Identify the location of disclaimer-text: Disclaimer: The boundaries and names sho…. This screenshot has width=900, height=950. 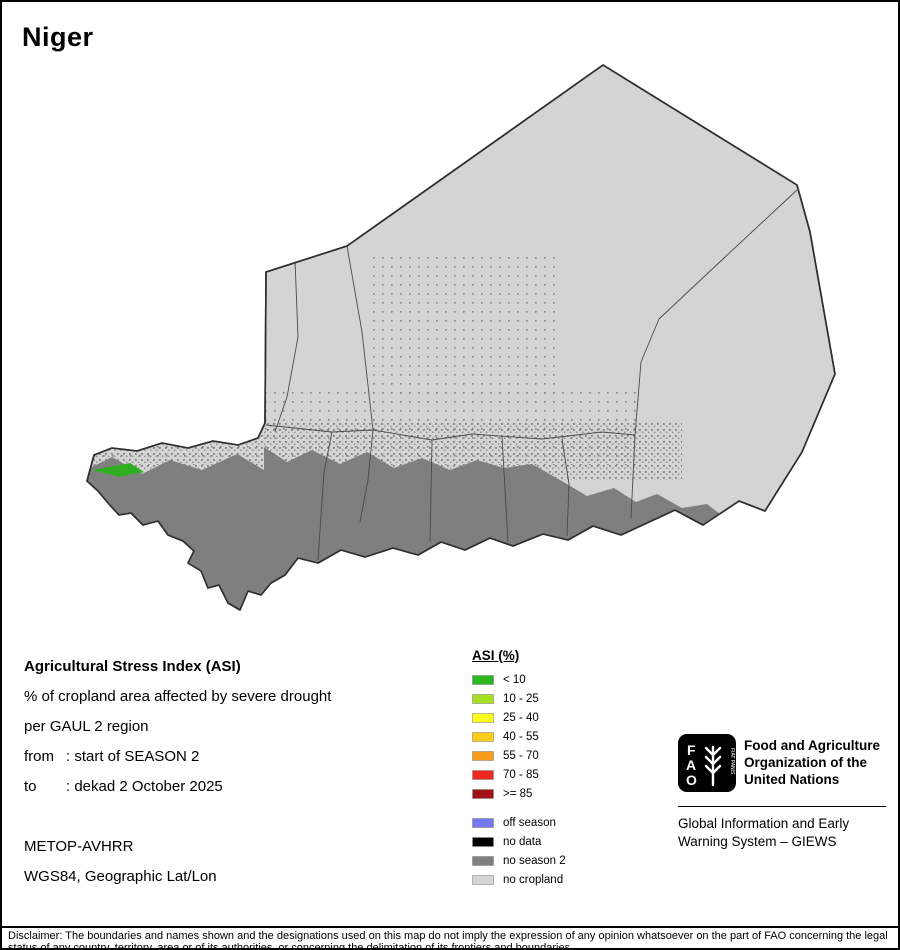
(448, 940).